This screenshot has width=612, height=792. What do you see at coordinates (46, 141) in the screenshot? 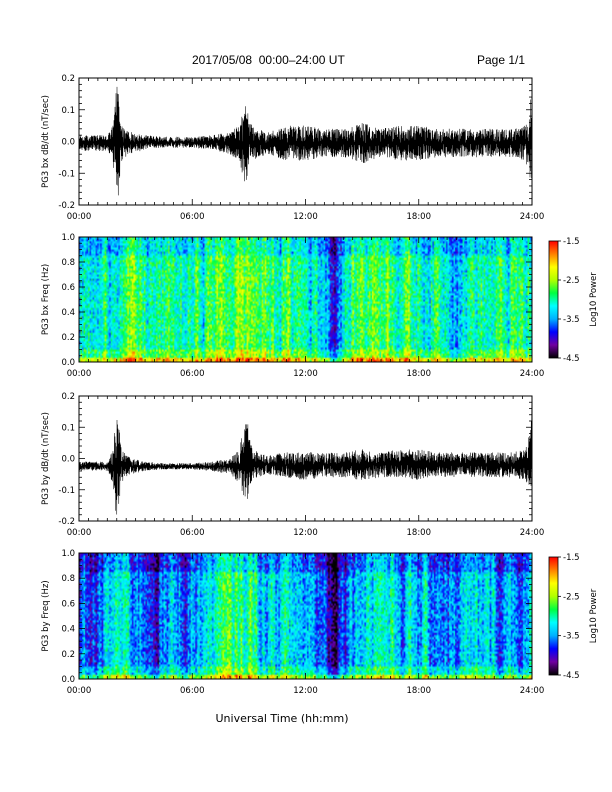
I see `y-axis-label: PG3 bx dB/dt (nT/sec)` at bounding box center [46, 141].